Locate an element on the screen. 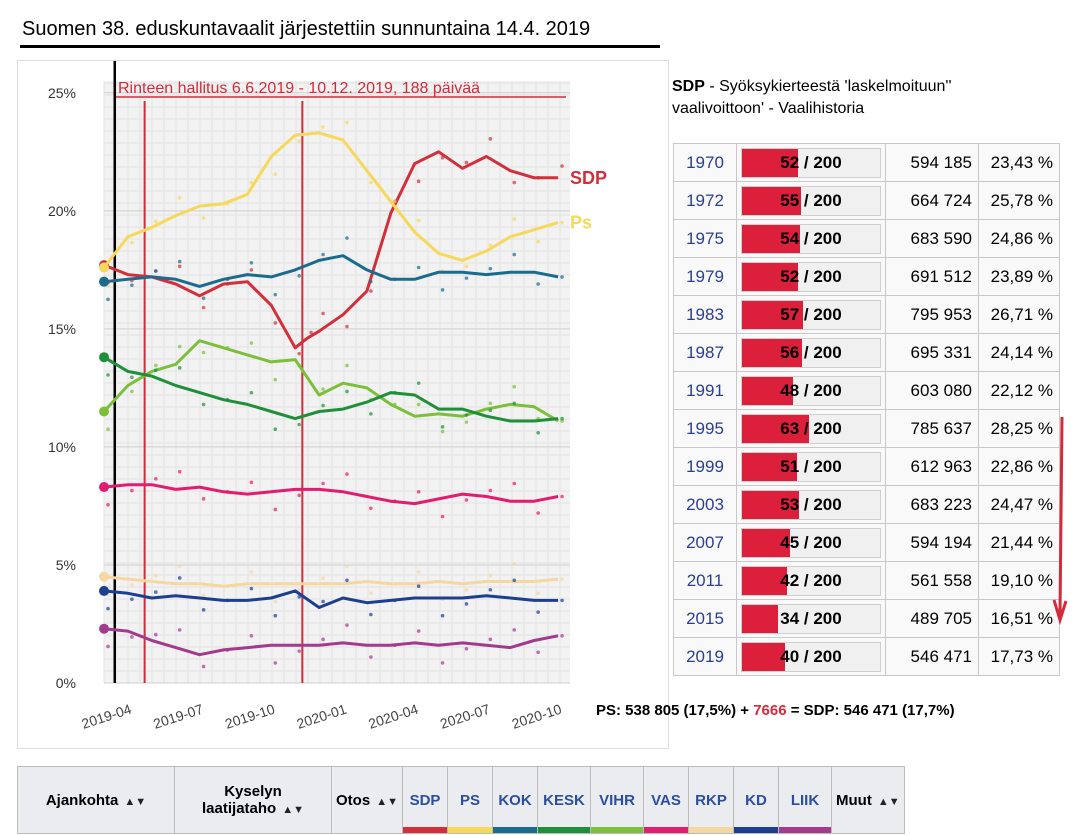 The width and height of the screenshot is (1076, 835). col-party-liik: LIIK is located at coordinates (805, 800).